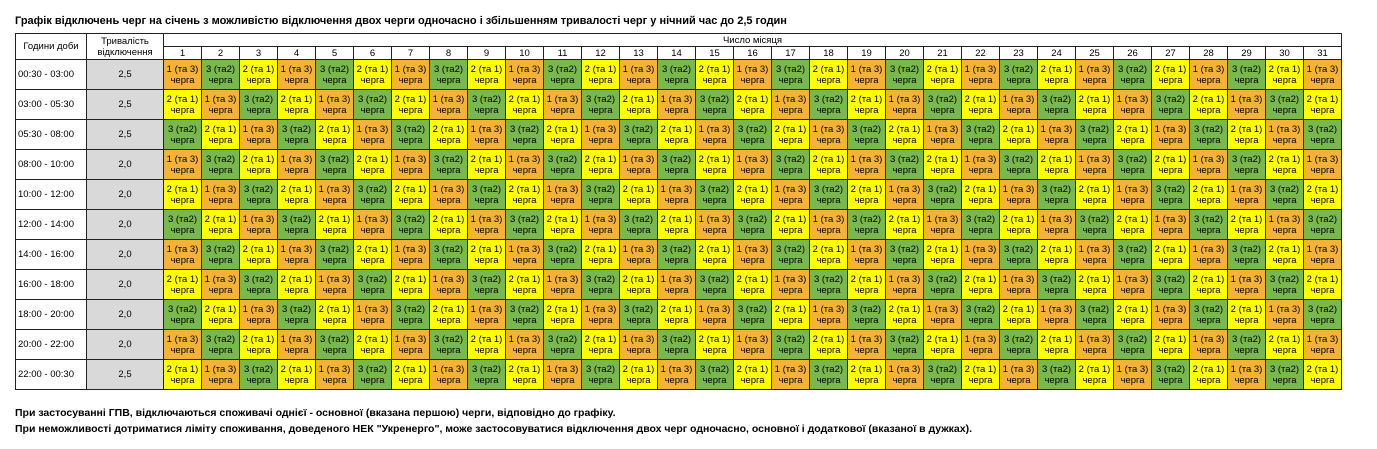  Describe the element at coordinates (1208, 53) in the screenshot. I see `day-number: 28` at that location.